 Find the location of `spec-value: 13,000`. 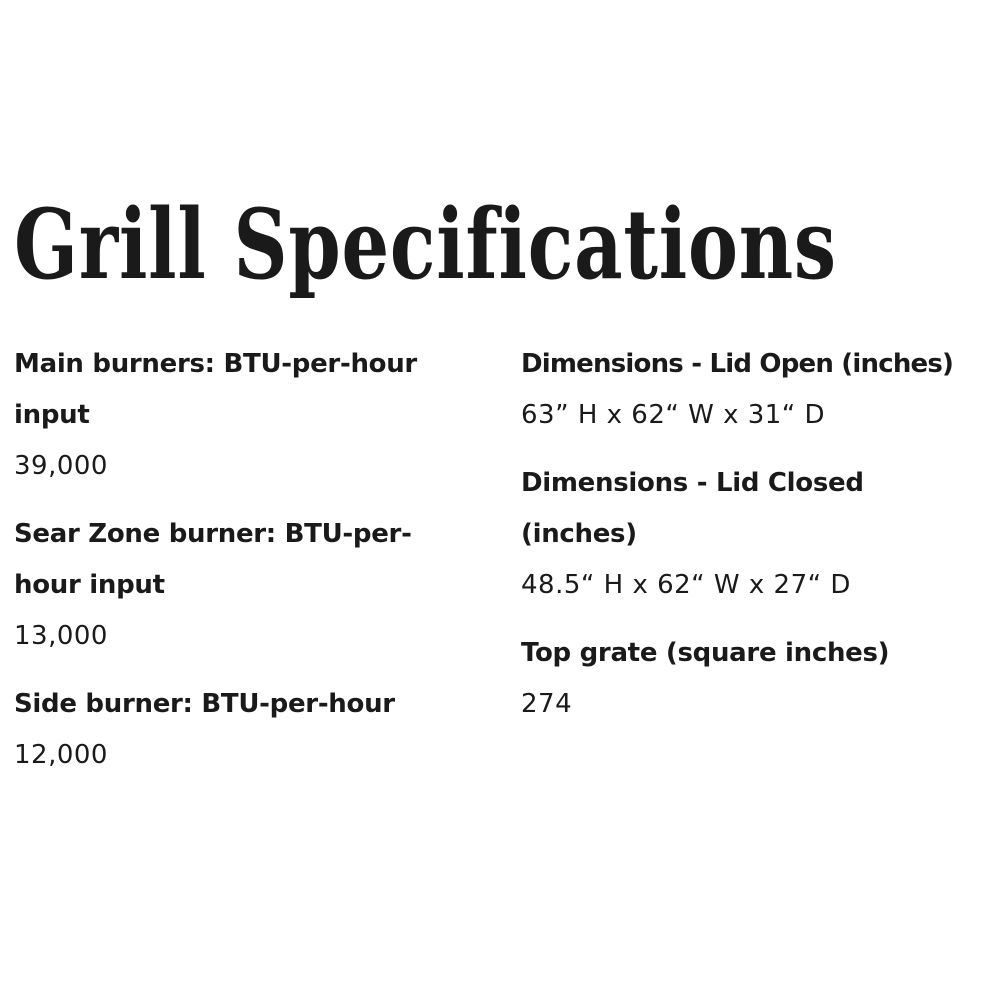

spec-value: 13,000 is located at coordinates (61, 636).